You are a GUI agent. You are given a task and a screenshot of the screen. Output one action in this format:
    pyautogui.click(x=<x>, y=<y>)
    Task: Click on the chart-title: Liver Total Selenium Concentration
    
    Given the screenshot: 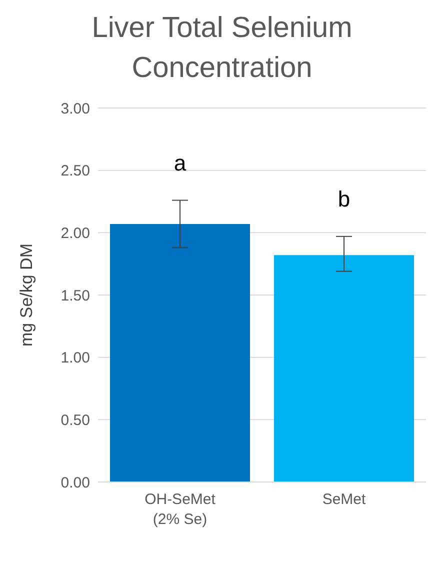 What is the action you would take?
    pyautogui.click(x=222, y=48)
    